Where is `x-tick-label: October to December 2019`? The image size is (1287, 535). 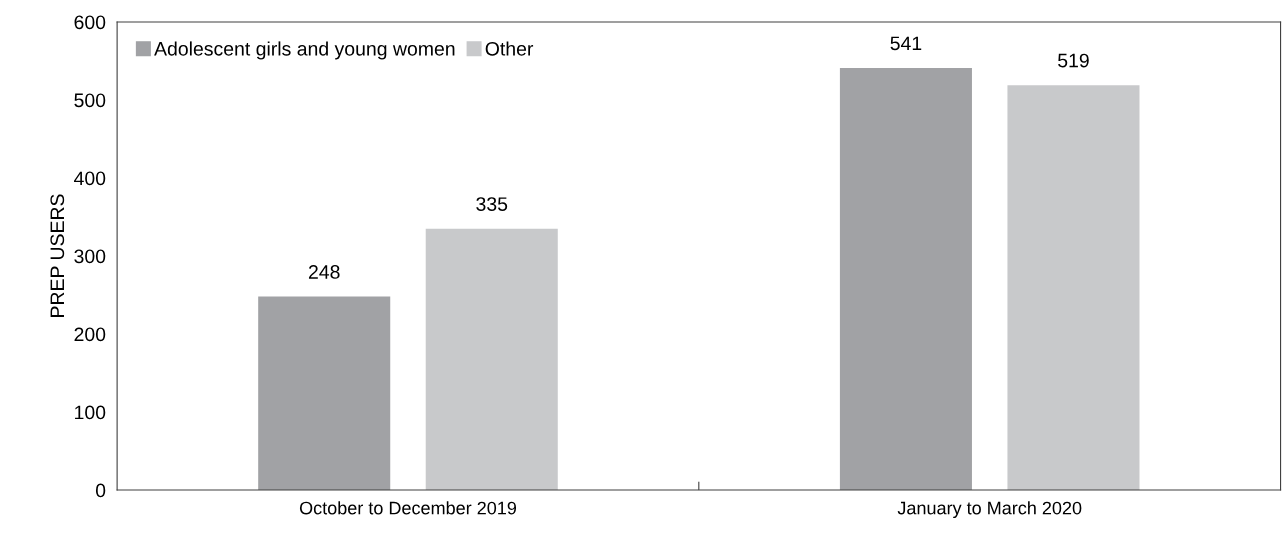
x-tick-label: October to December 2019 is located at coordinates (408, 508).